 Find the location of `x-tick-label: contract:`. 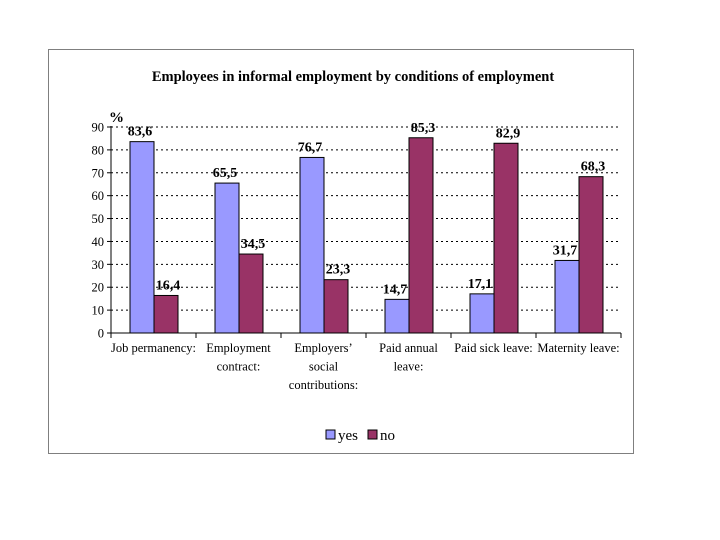

x-tick-label: contract: is located at coordinates (239, 367).